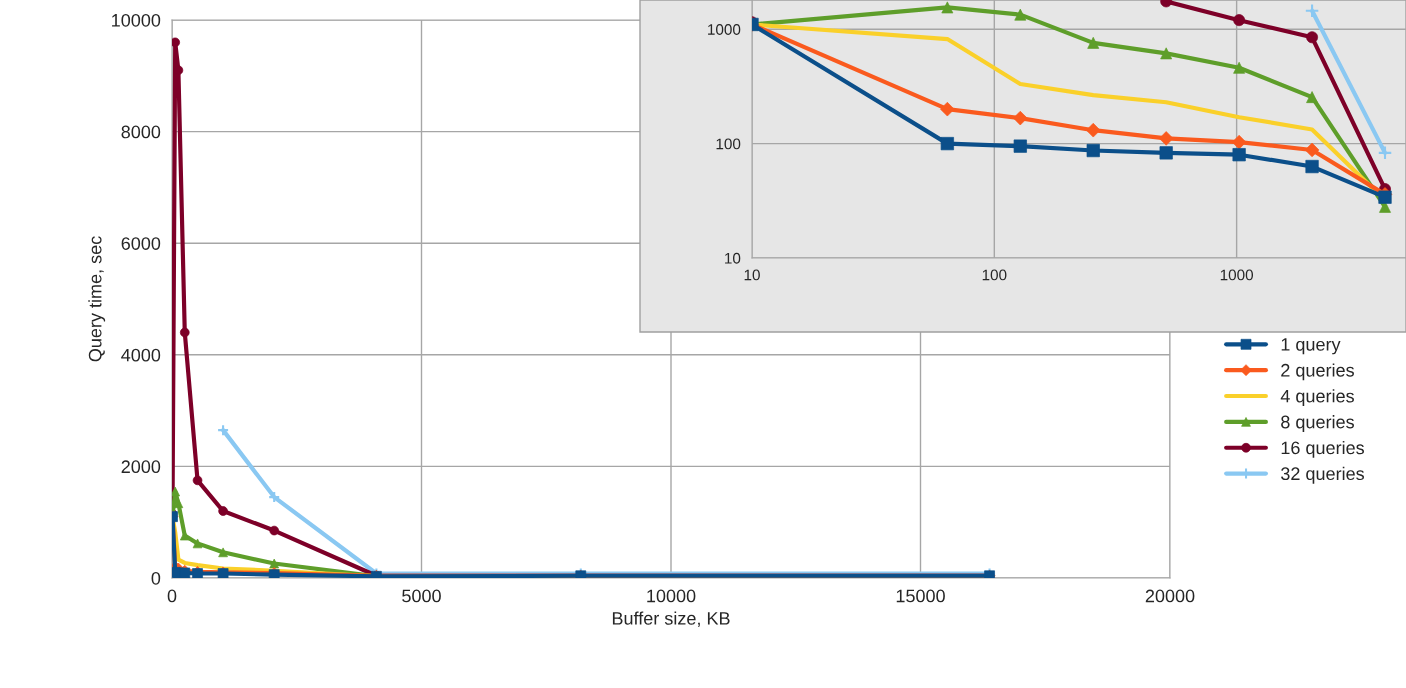 Image resolution: width=1406 pixels, height=688 pixels. What do you see at coordinates (141, 467) in the screenshot?
I see `y-tick-label: 2000` at bounding box center [141, 467].